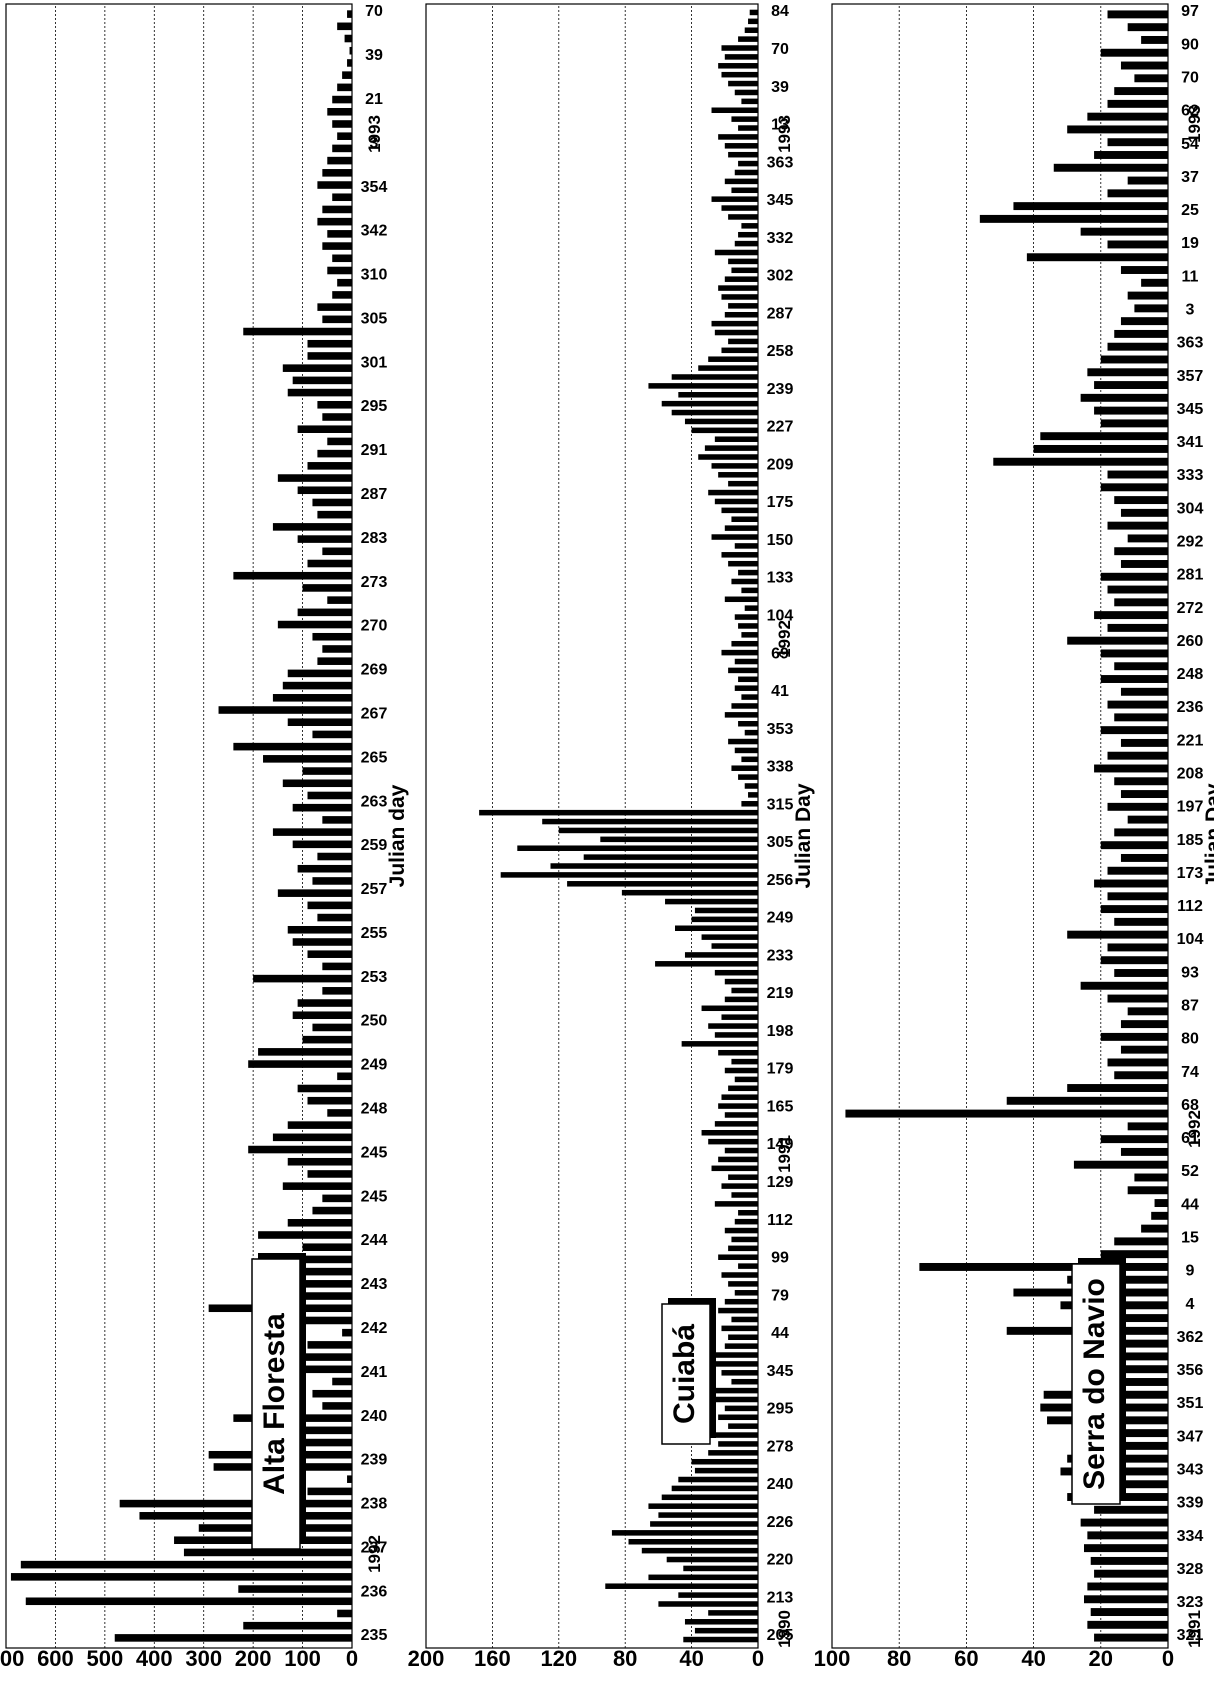 This screenshot has height=1704, width=1214. Describe the element at coordinates (780, 87) in the screenshot. I see `x-tick-label: 39` at that location.